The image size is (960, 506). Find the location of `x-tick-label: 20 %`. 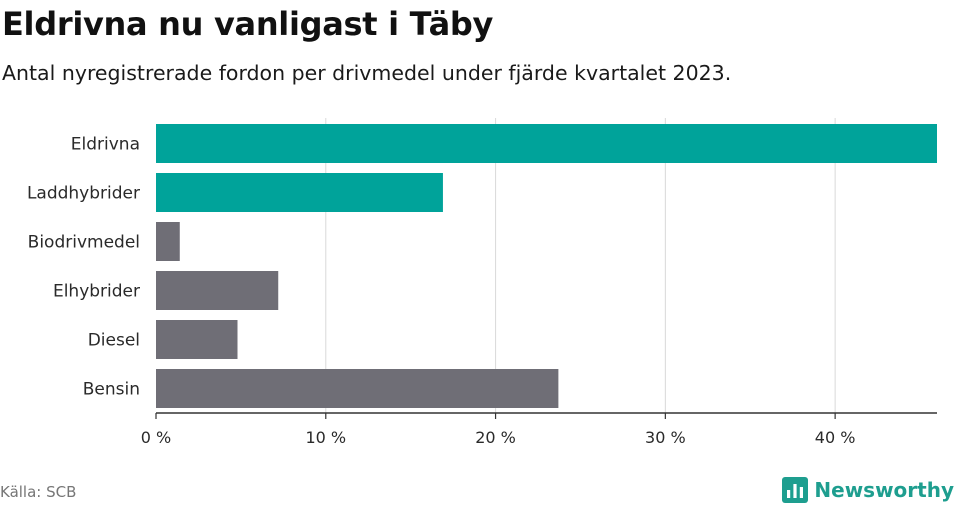

x-tick-label: 20 % is located at coordinates (495, 437).